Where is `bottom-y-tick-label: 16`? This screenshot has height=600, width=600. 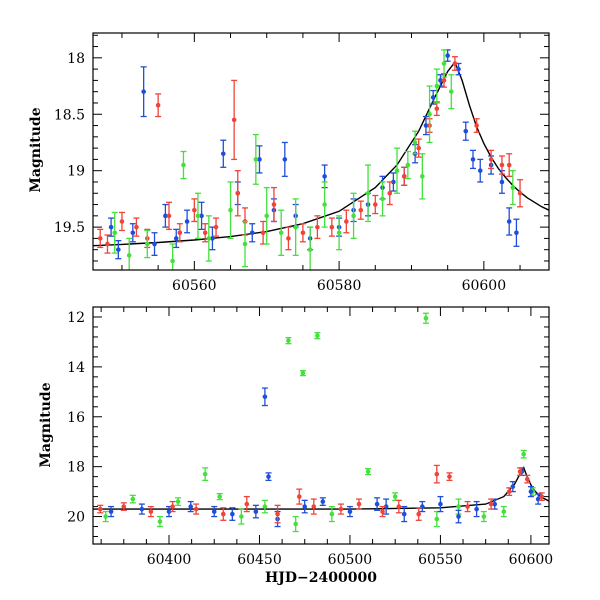
bottom-y-tick-label: 16 is located at coordinates (76, 418).